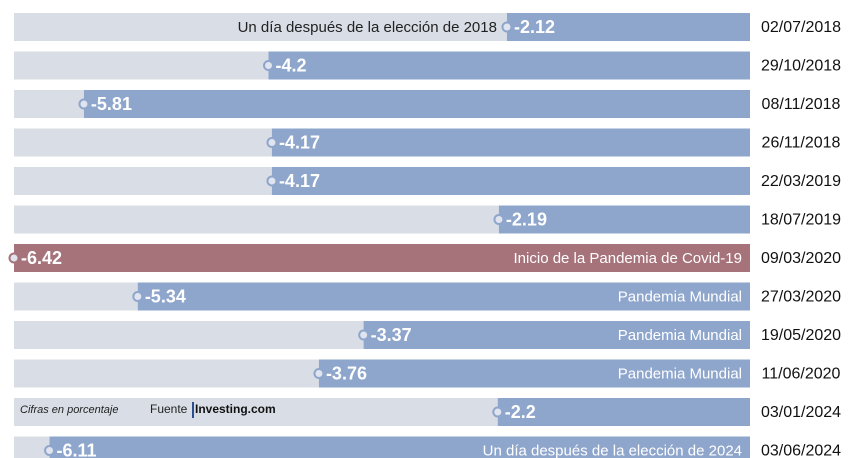 This screenshot has height=458, width=853. What do you see at coordinates (801, 181) in the screenshot?
I see `date-label: 22/03/2019` at bounding box center [801, 181].